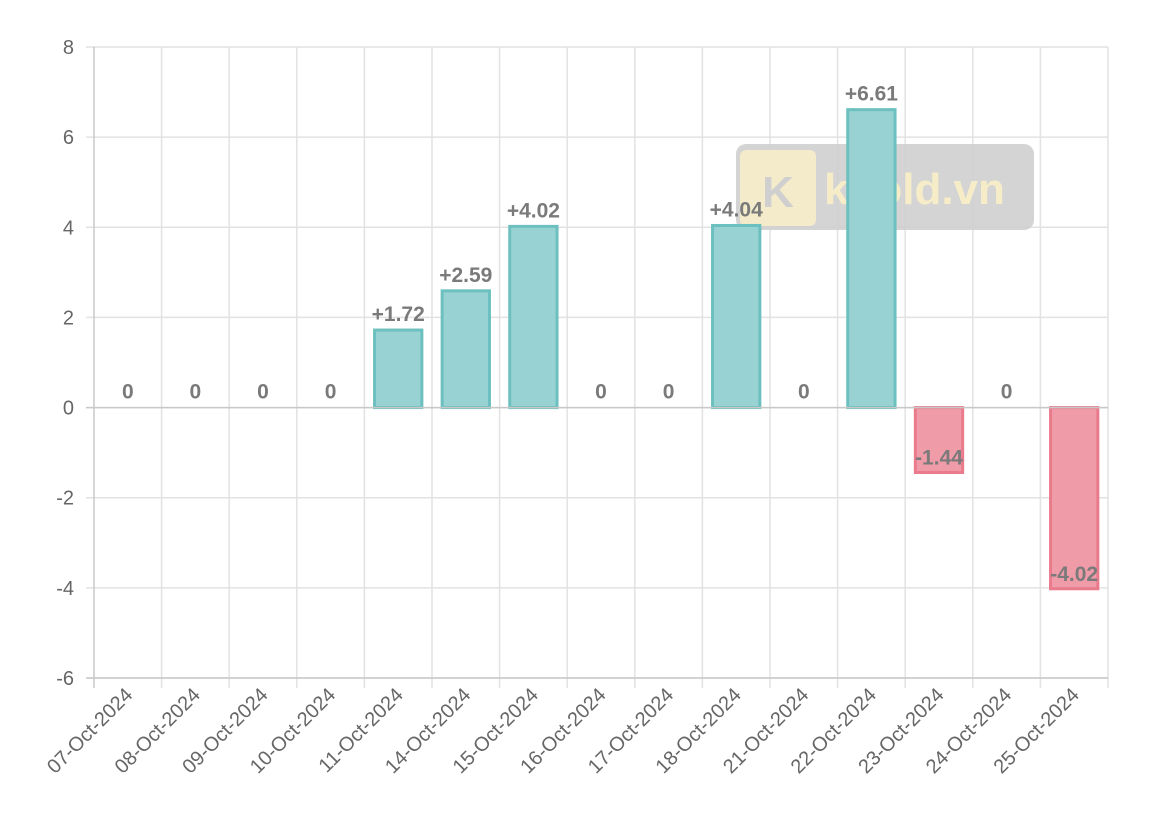  Describe the element at coordinates (68, 228) in the screenshot. I see `y-tick-label: 4` at that location.